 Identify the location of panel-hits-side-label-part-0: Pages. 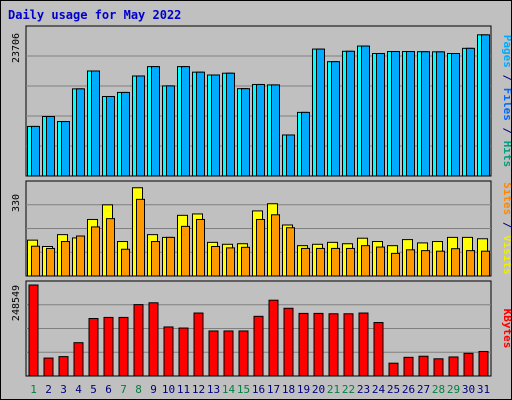
(506, 51).